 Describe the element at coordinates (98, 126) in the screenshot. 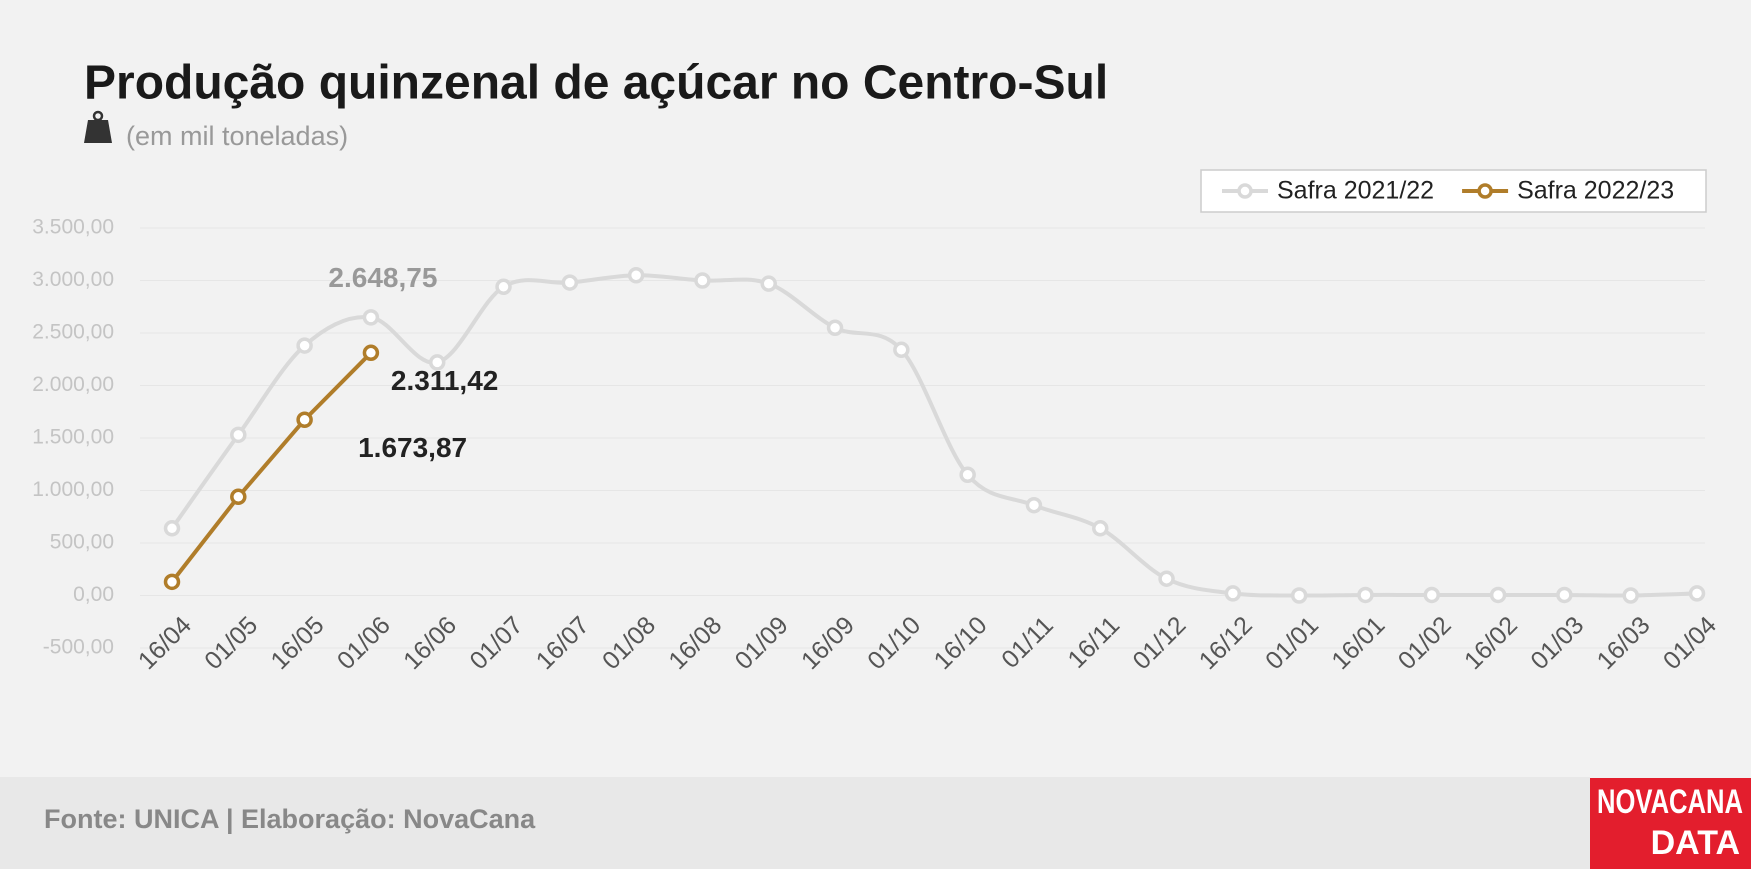

I see `weight-icon` at that location.